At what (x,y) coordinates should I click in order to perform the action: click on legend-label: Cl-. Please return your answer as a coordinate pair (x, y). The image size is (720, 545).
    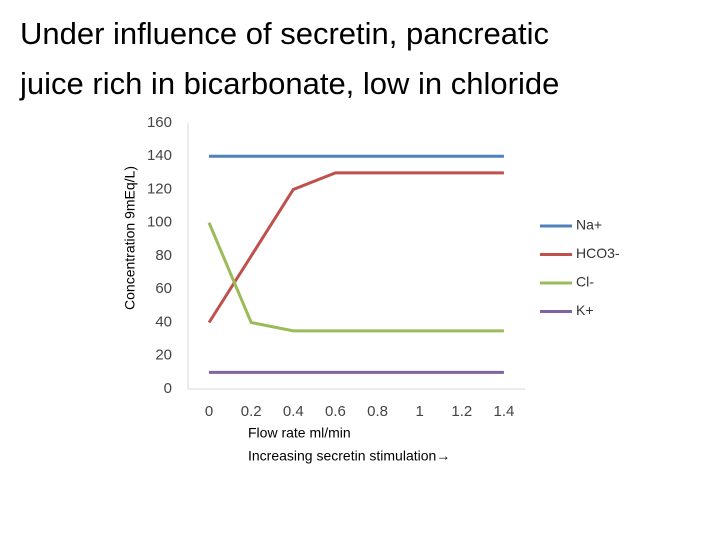
    Looking at the image, I should click on (585, 282).